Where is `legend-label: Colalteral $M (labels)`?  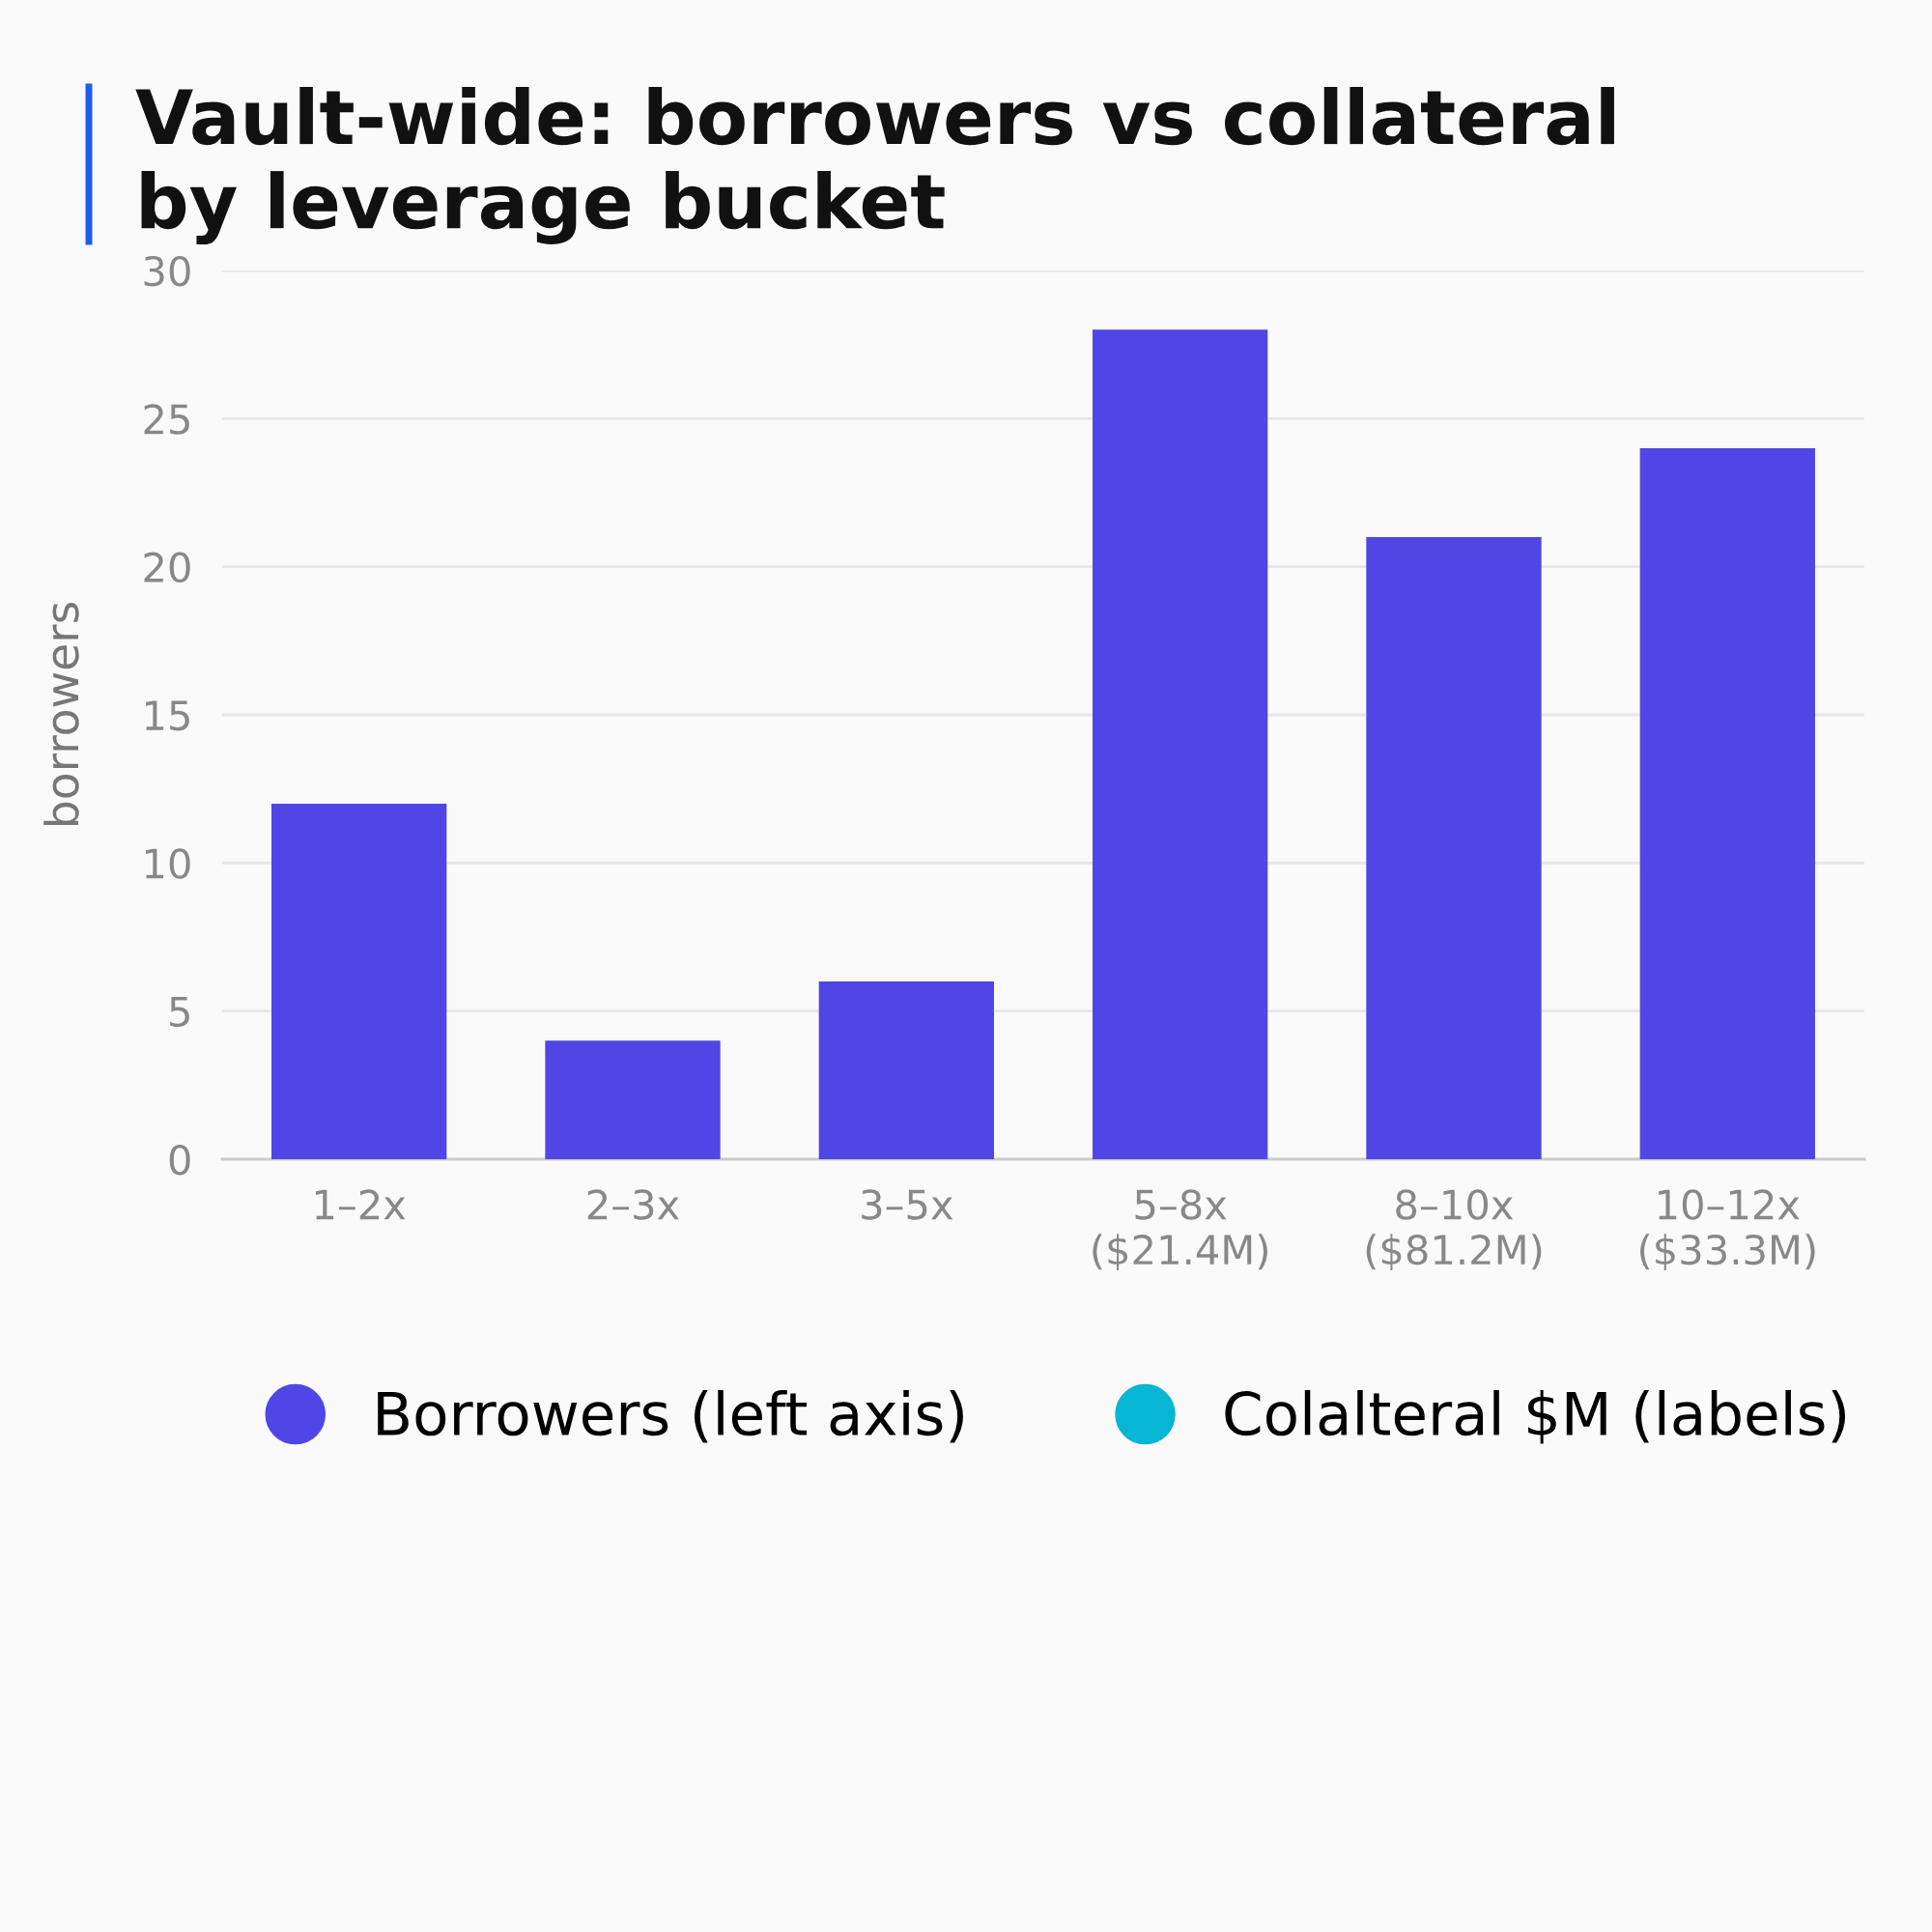 legend-label: Colalteral $M (labels) is located at coordinates (1535, 1417).